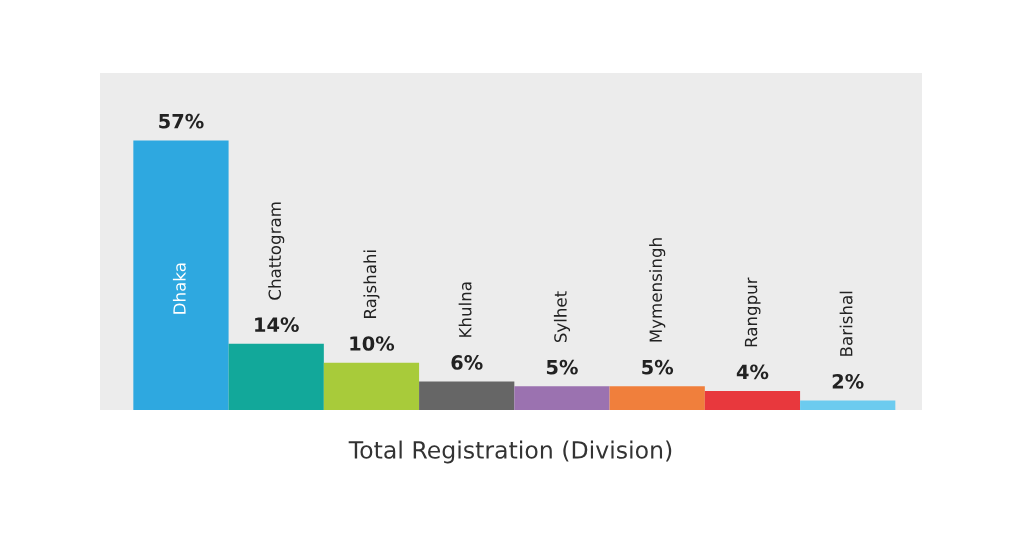  Describe the element at coordinates (510, 452) in the screenshot. I see `x-axis-title: Total Registration (Division)` at that location.